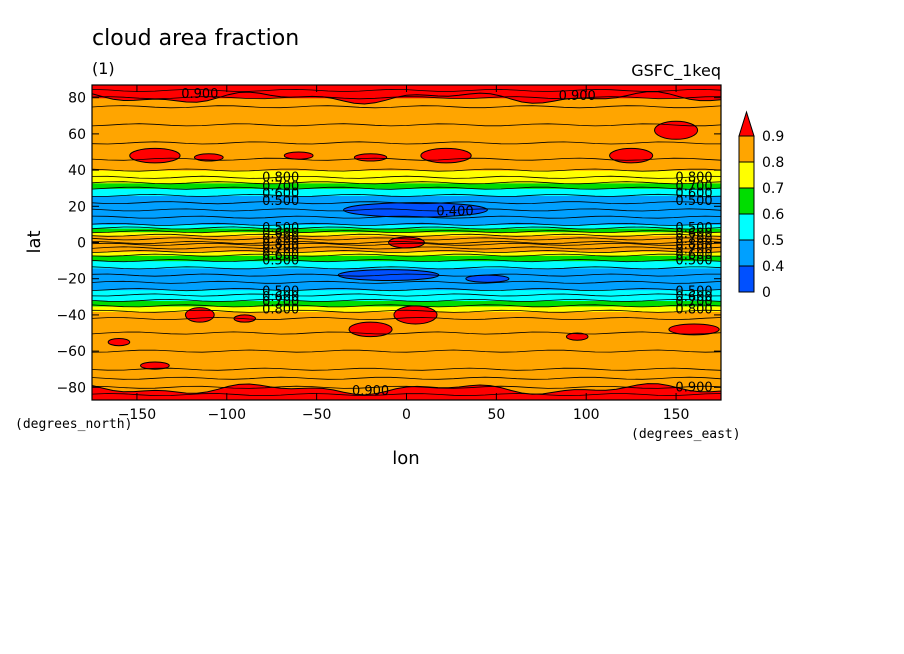 The width and height of the screenshot is (904, 654). Describe the element at coordinates (773, 215) in the screenshot. I see `colorbar-label: 0.6` at that location.